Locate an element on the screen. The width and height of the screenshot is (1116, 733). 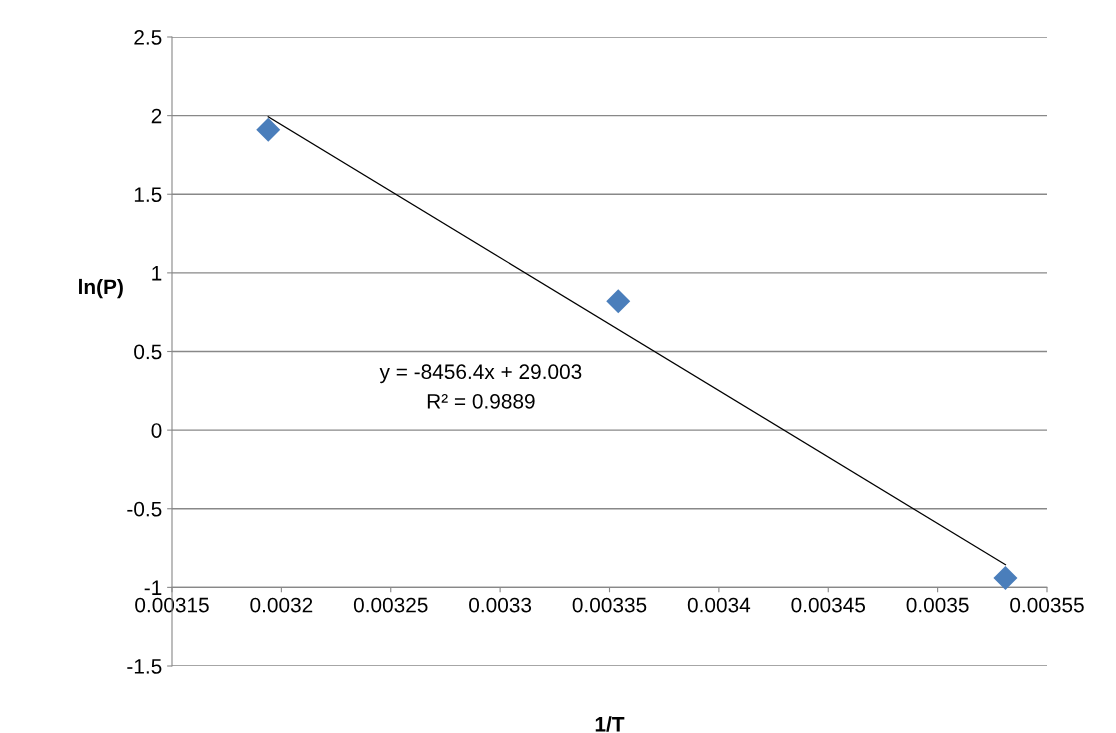
y-tick-label: 2 is located at coordinates (156, 116).